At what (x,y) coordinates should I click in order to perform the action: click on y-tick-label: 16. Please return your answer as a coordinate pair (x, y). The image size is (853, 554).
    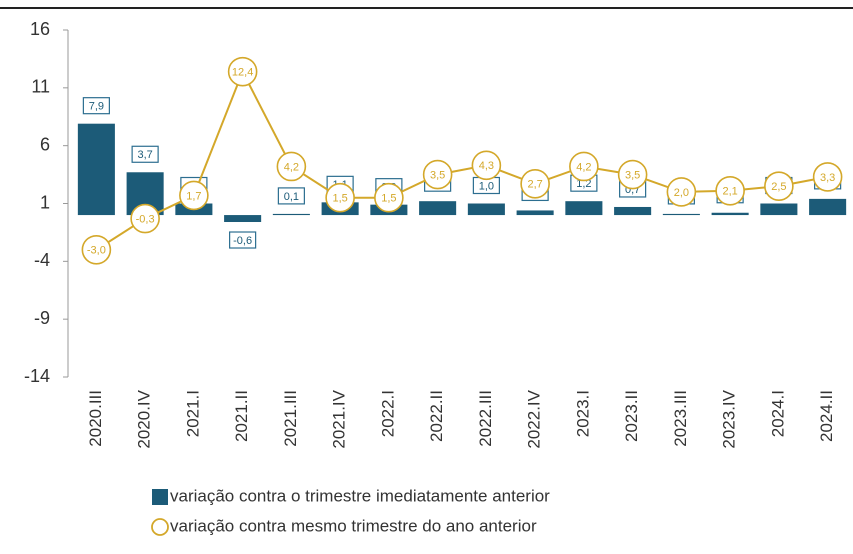
    Looking at the image, I should click on (40, 29).